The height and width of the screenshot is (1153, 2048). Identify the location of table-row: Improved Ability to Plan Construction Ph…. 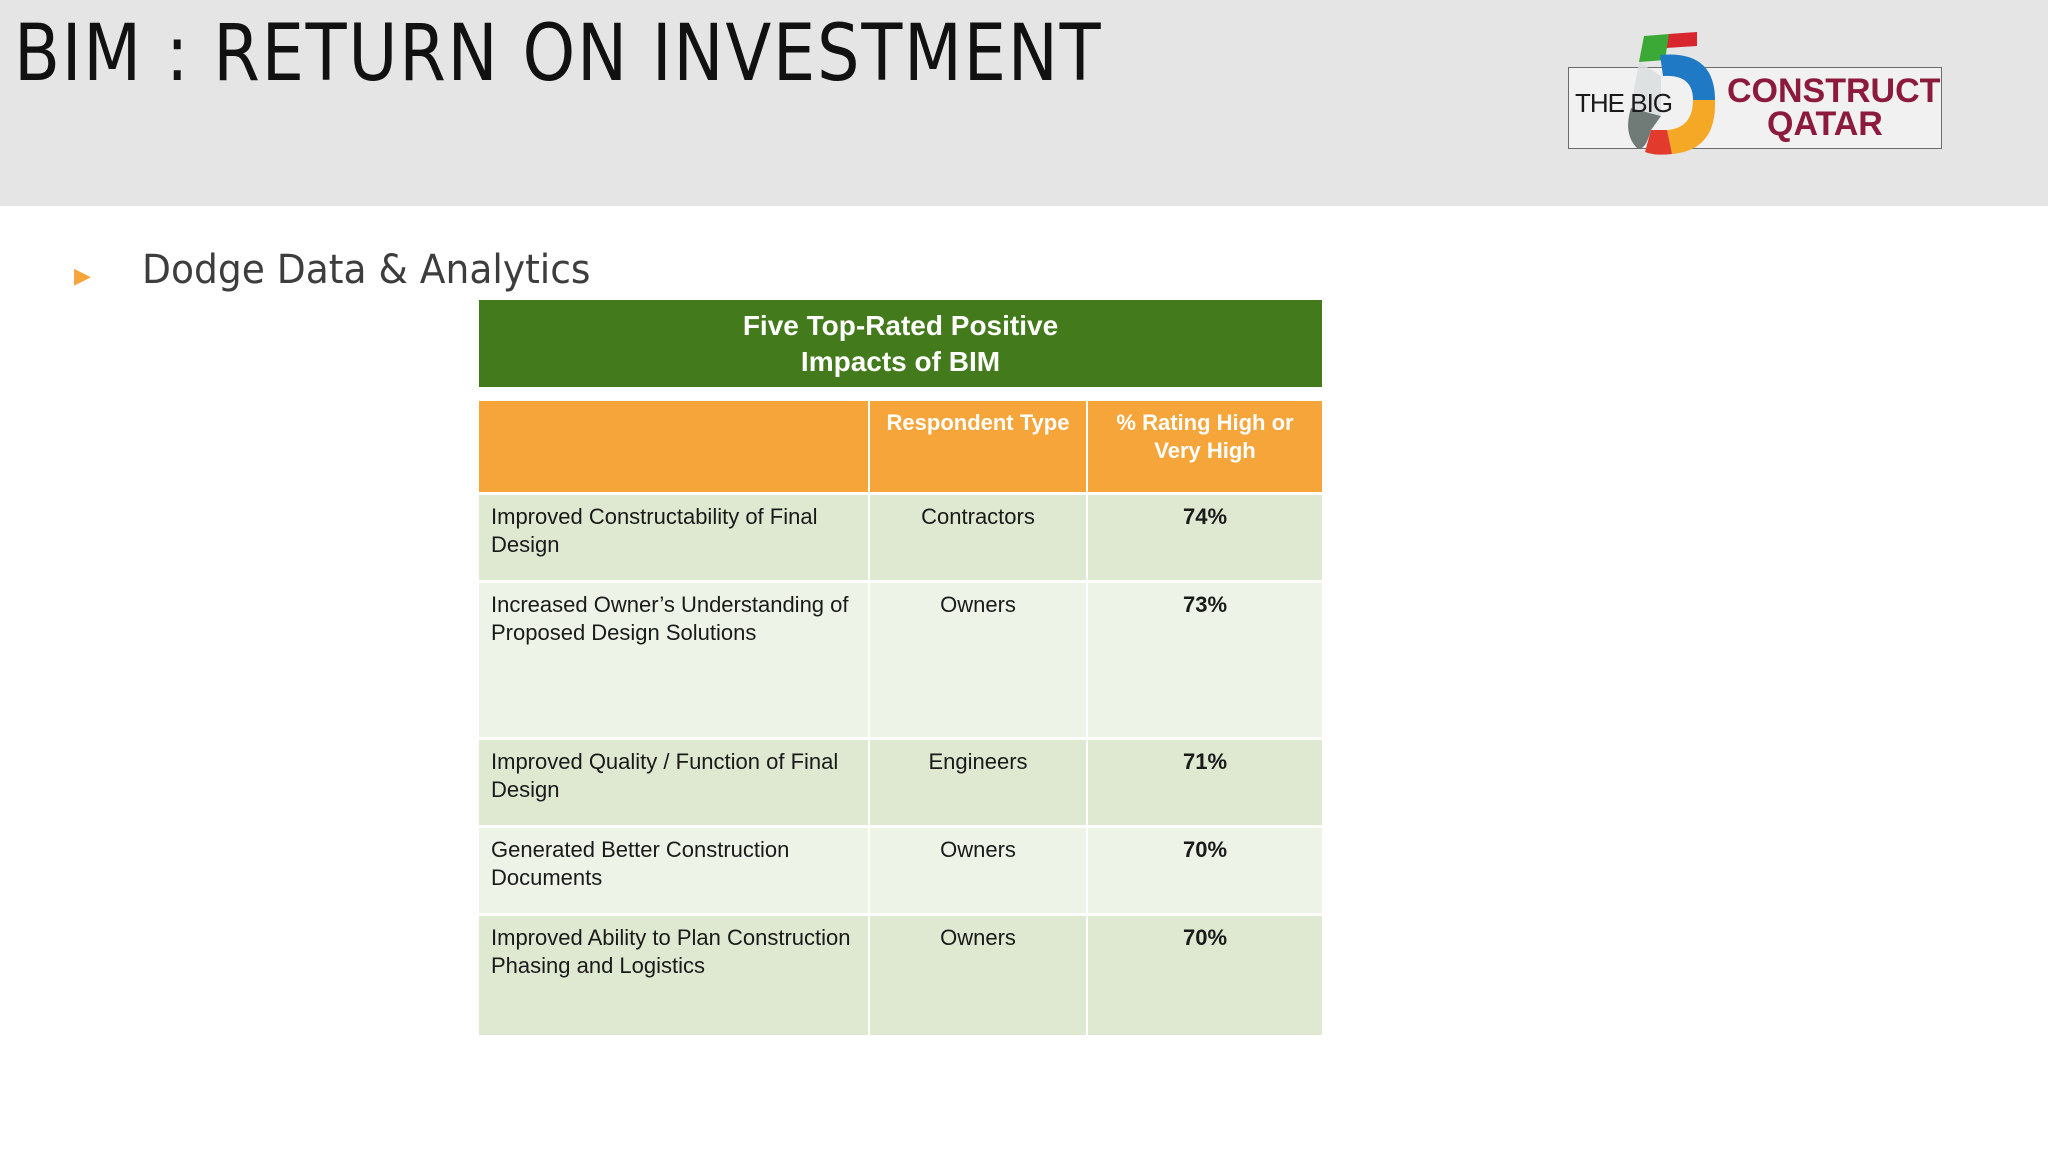
(900, 976).